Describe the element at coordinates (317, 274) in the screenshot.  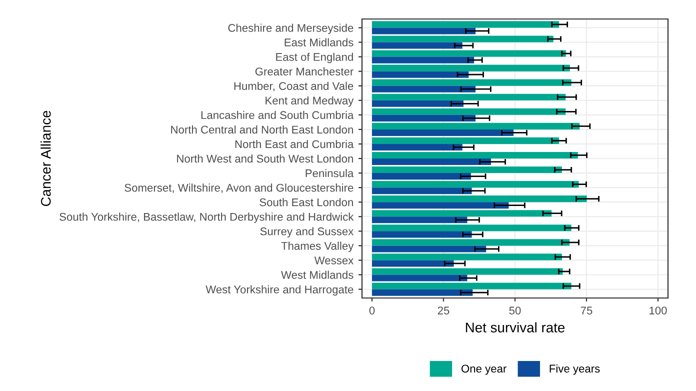
I see `y-tick-label: West Midlands` at that location.